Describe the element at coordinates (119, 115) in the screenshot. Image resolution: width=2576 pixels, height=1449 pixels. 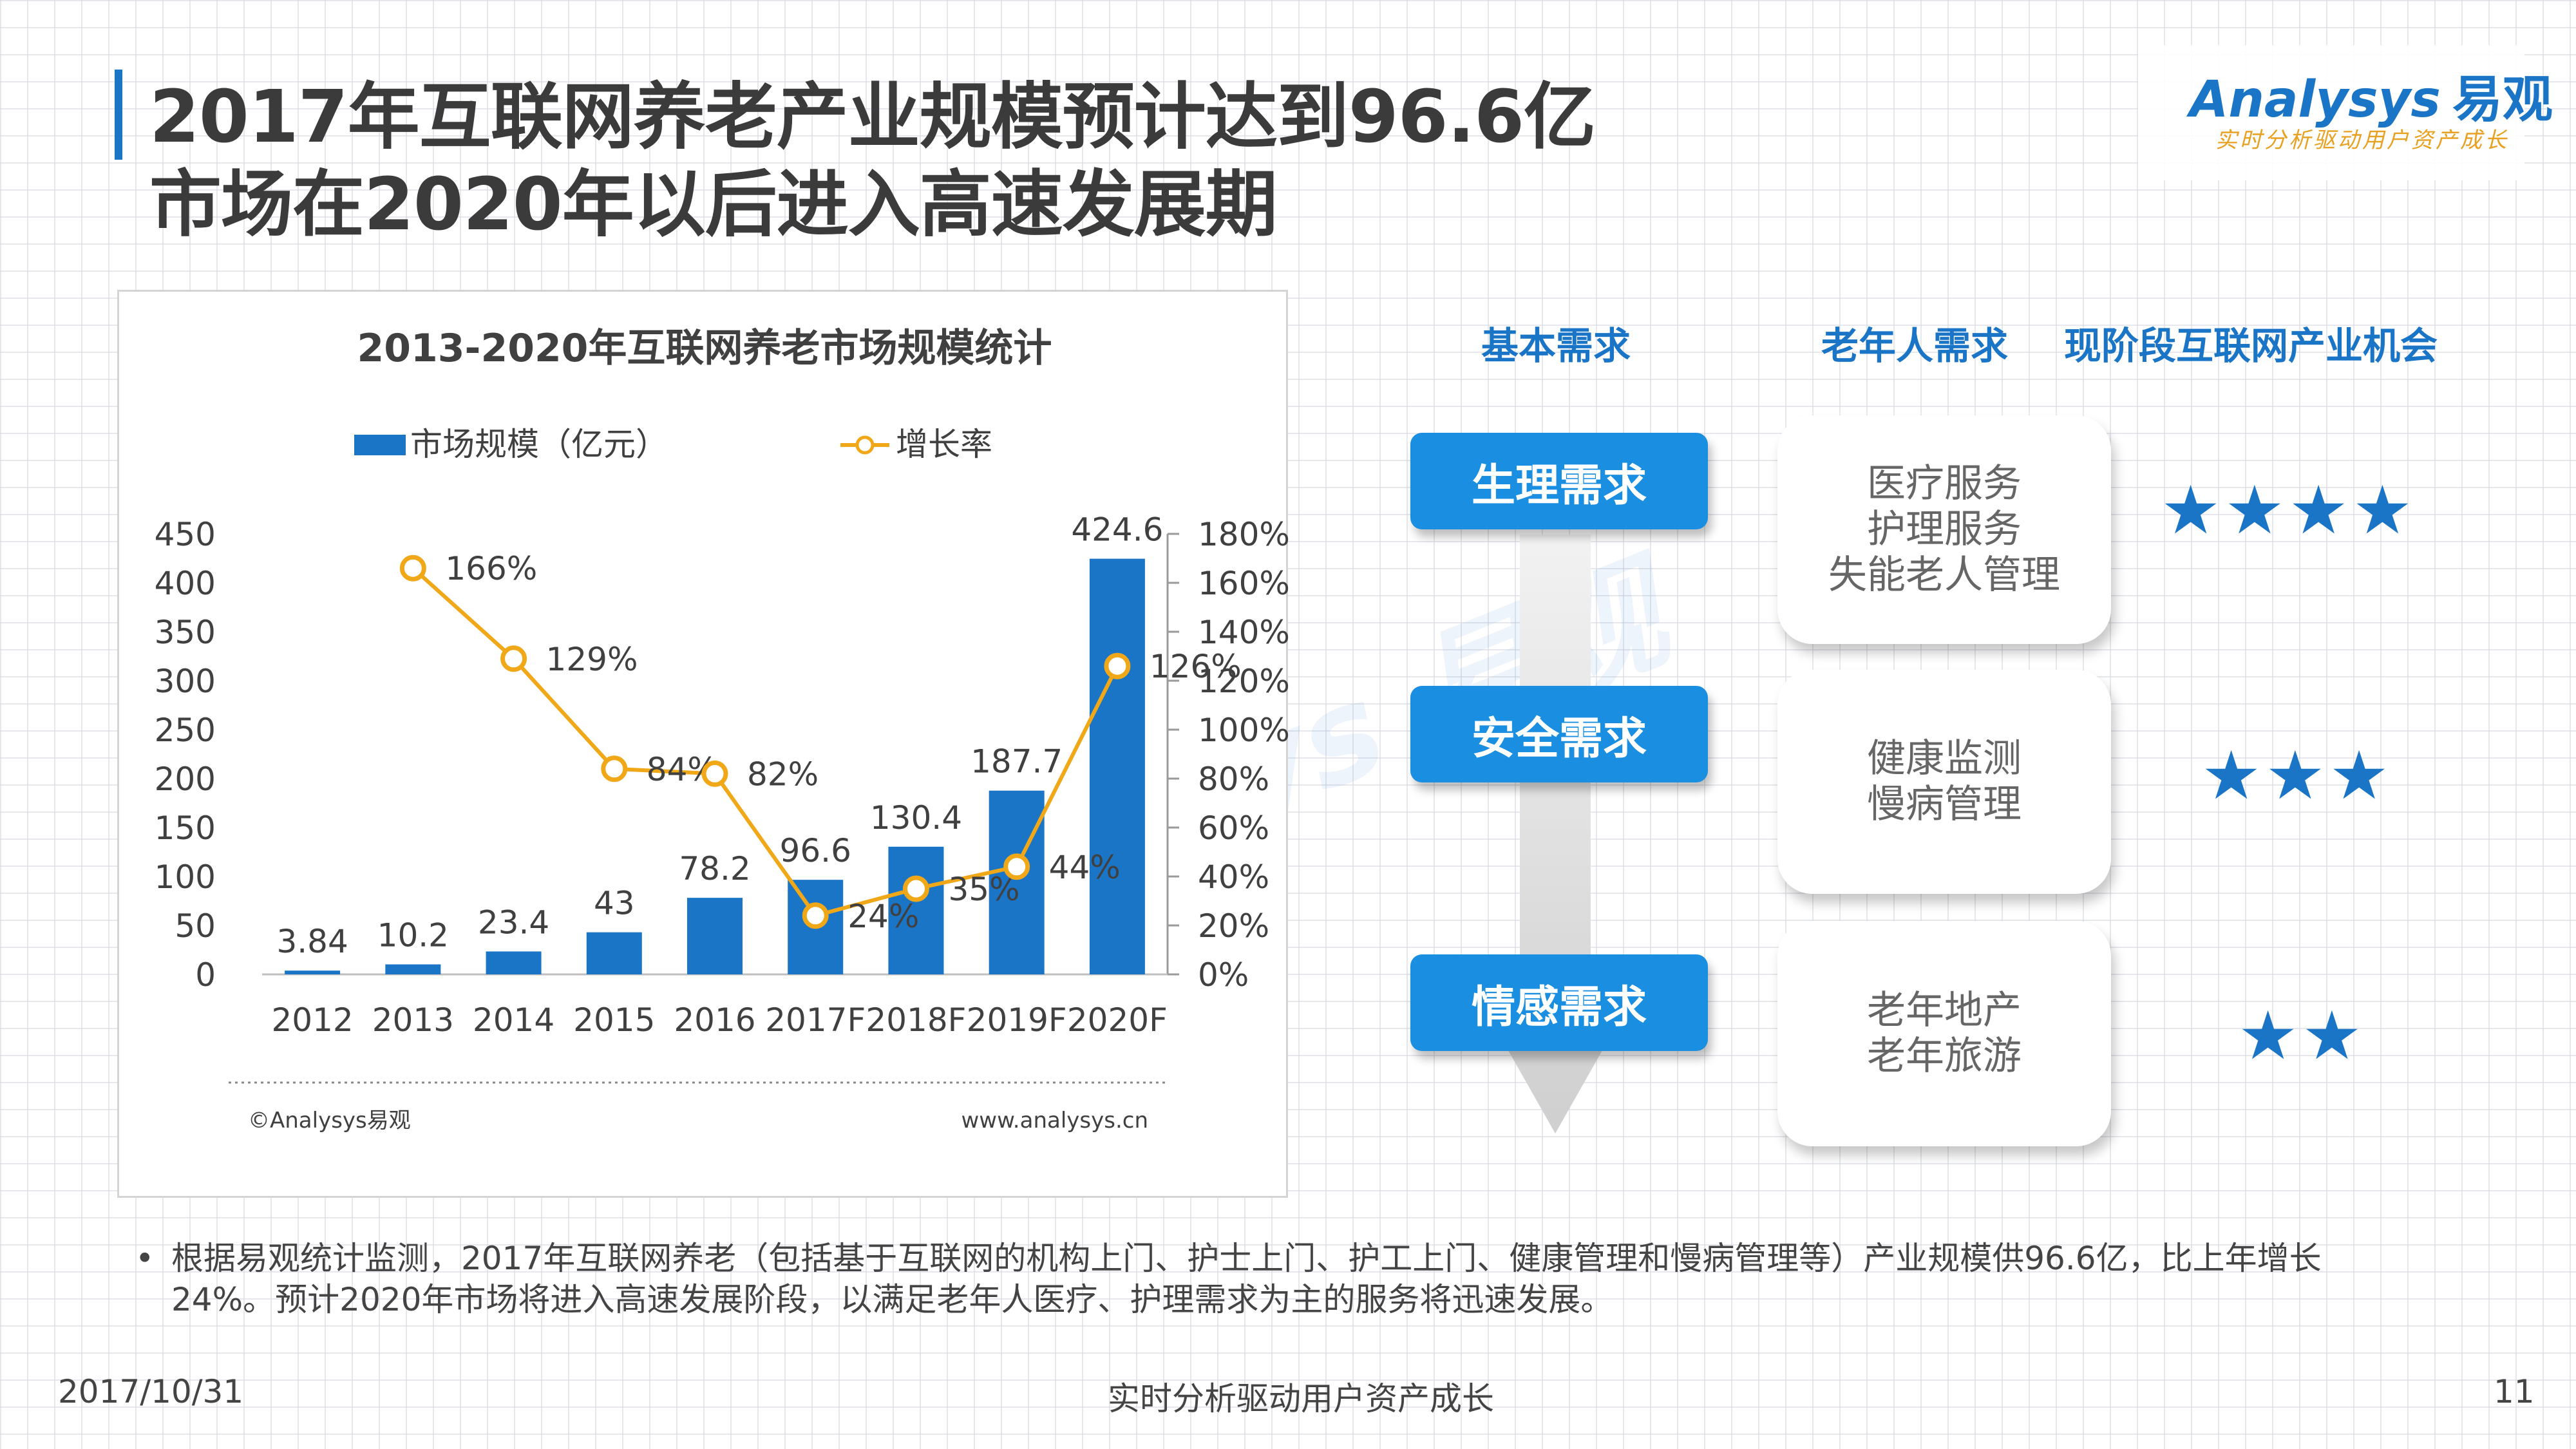
I see `title-accent-bar` at that location.